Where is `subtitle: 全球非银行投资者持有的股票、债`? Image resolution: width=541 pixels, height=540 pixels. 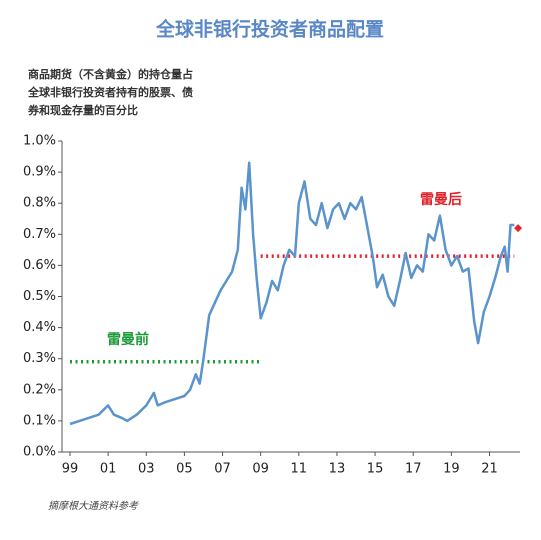
subtitle: 全球非银行投资者持有的股票、债 is located at coordinates (110, 92).